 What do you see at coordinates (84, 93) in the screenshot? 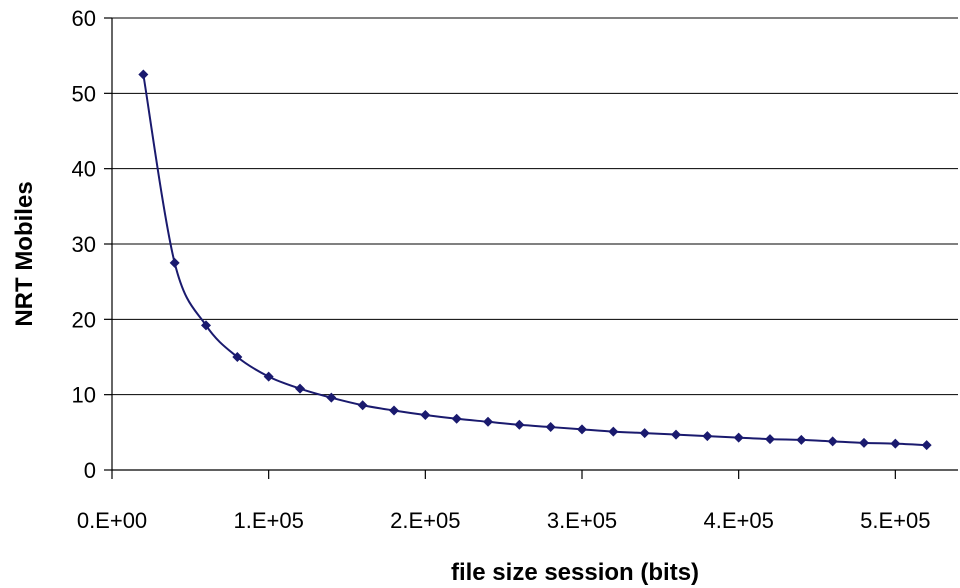
I see `y-tick-label-5: 50` at bounding box center [84, 93].